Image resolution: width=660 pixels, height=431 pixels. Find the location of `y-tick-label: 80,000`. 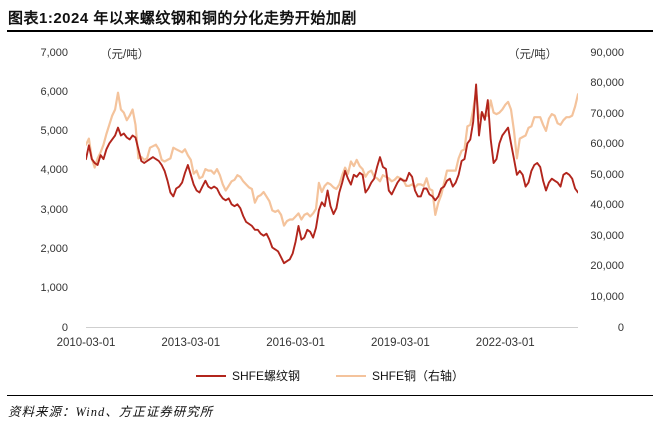

y-tick-label: 80,000 is located at coordinates (607, 83).